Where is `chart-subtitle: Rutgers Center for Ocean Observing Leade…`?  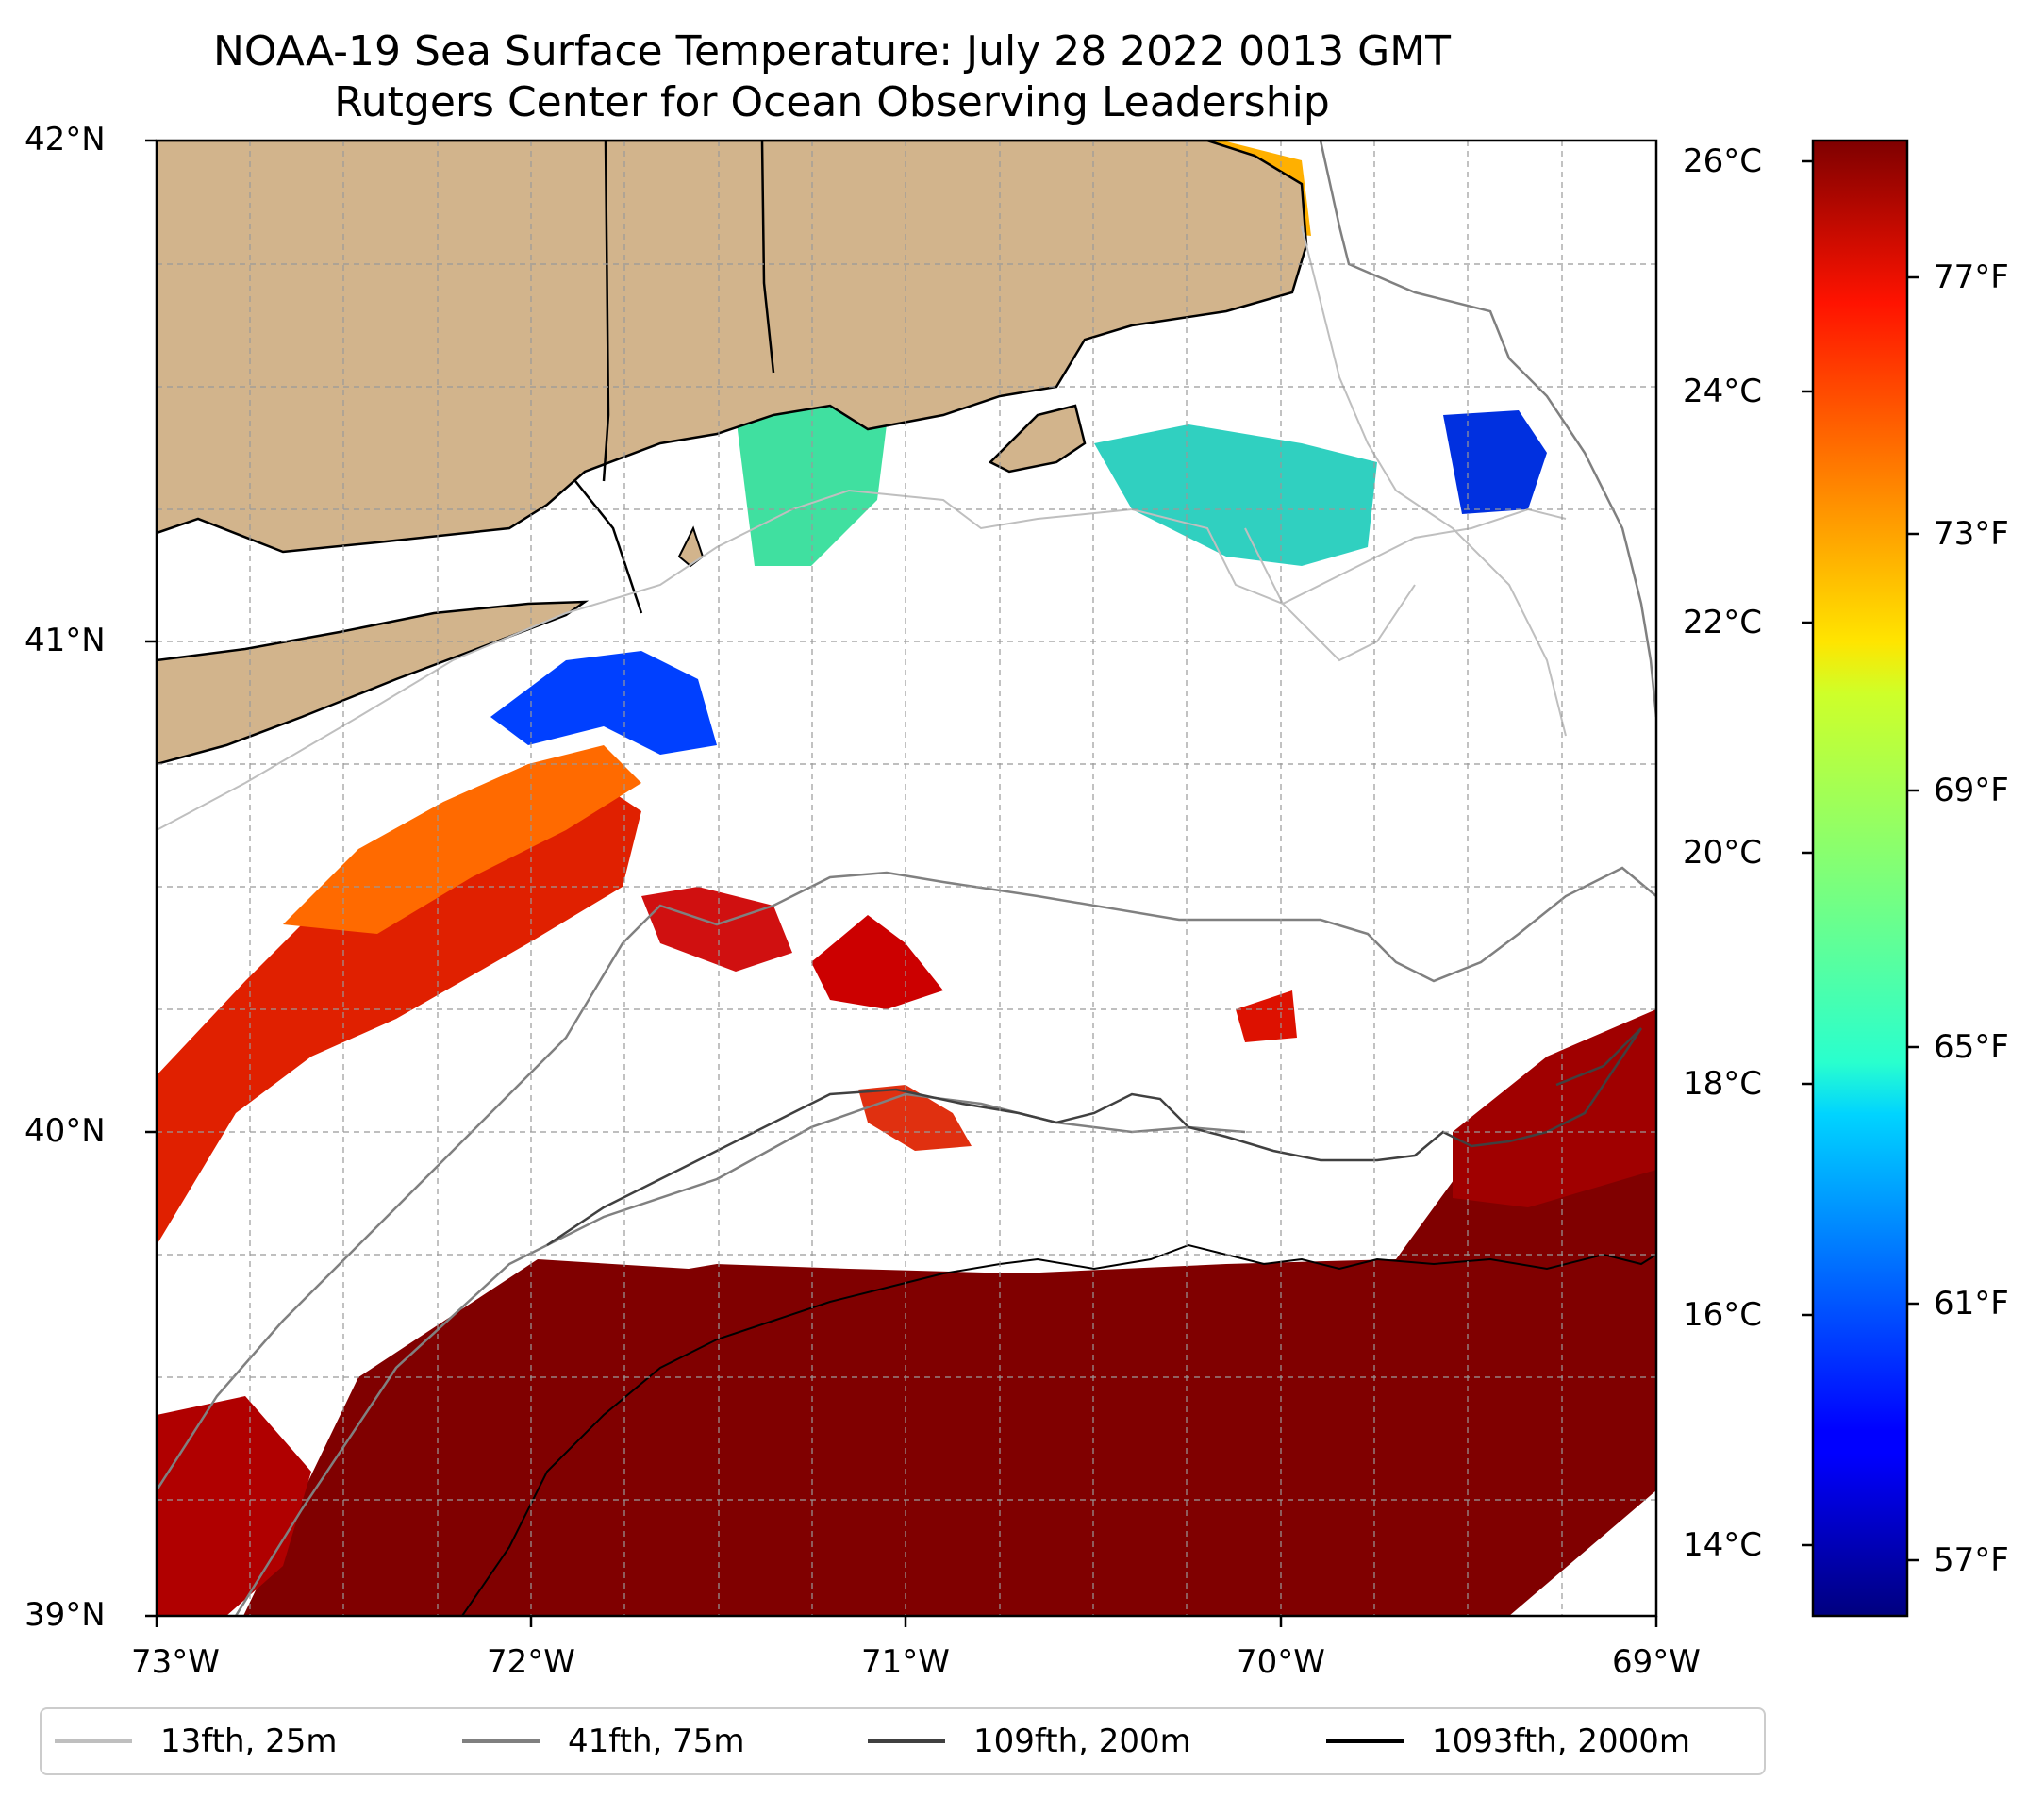 chart-subtitle: Rutgers Center for Ocean Observing Leade… is located at coordinates (832, 102).